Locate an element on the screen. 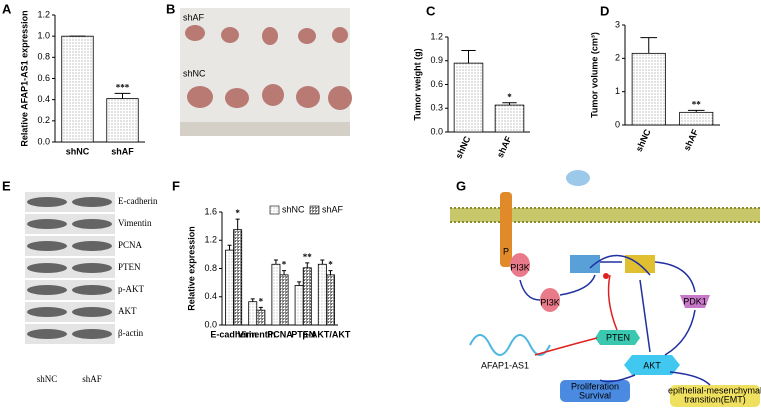  node-label: Survival is located at coordinates (595, 395).